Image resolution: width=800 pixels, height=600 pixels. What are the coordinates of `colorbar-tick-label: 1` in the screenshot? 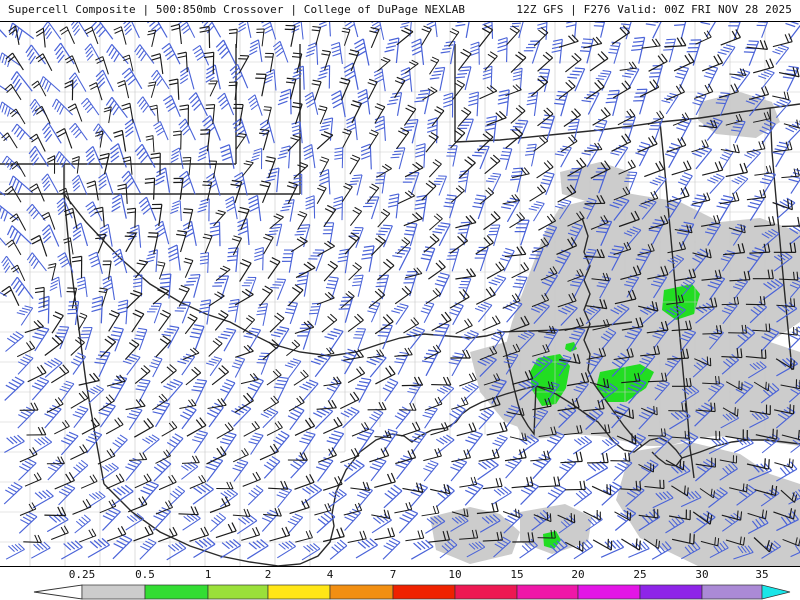 It's located at (208, 574).